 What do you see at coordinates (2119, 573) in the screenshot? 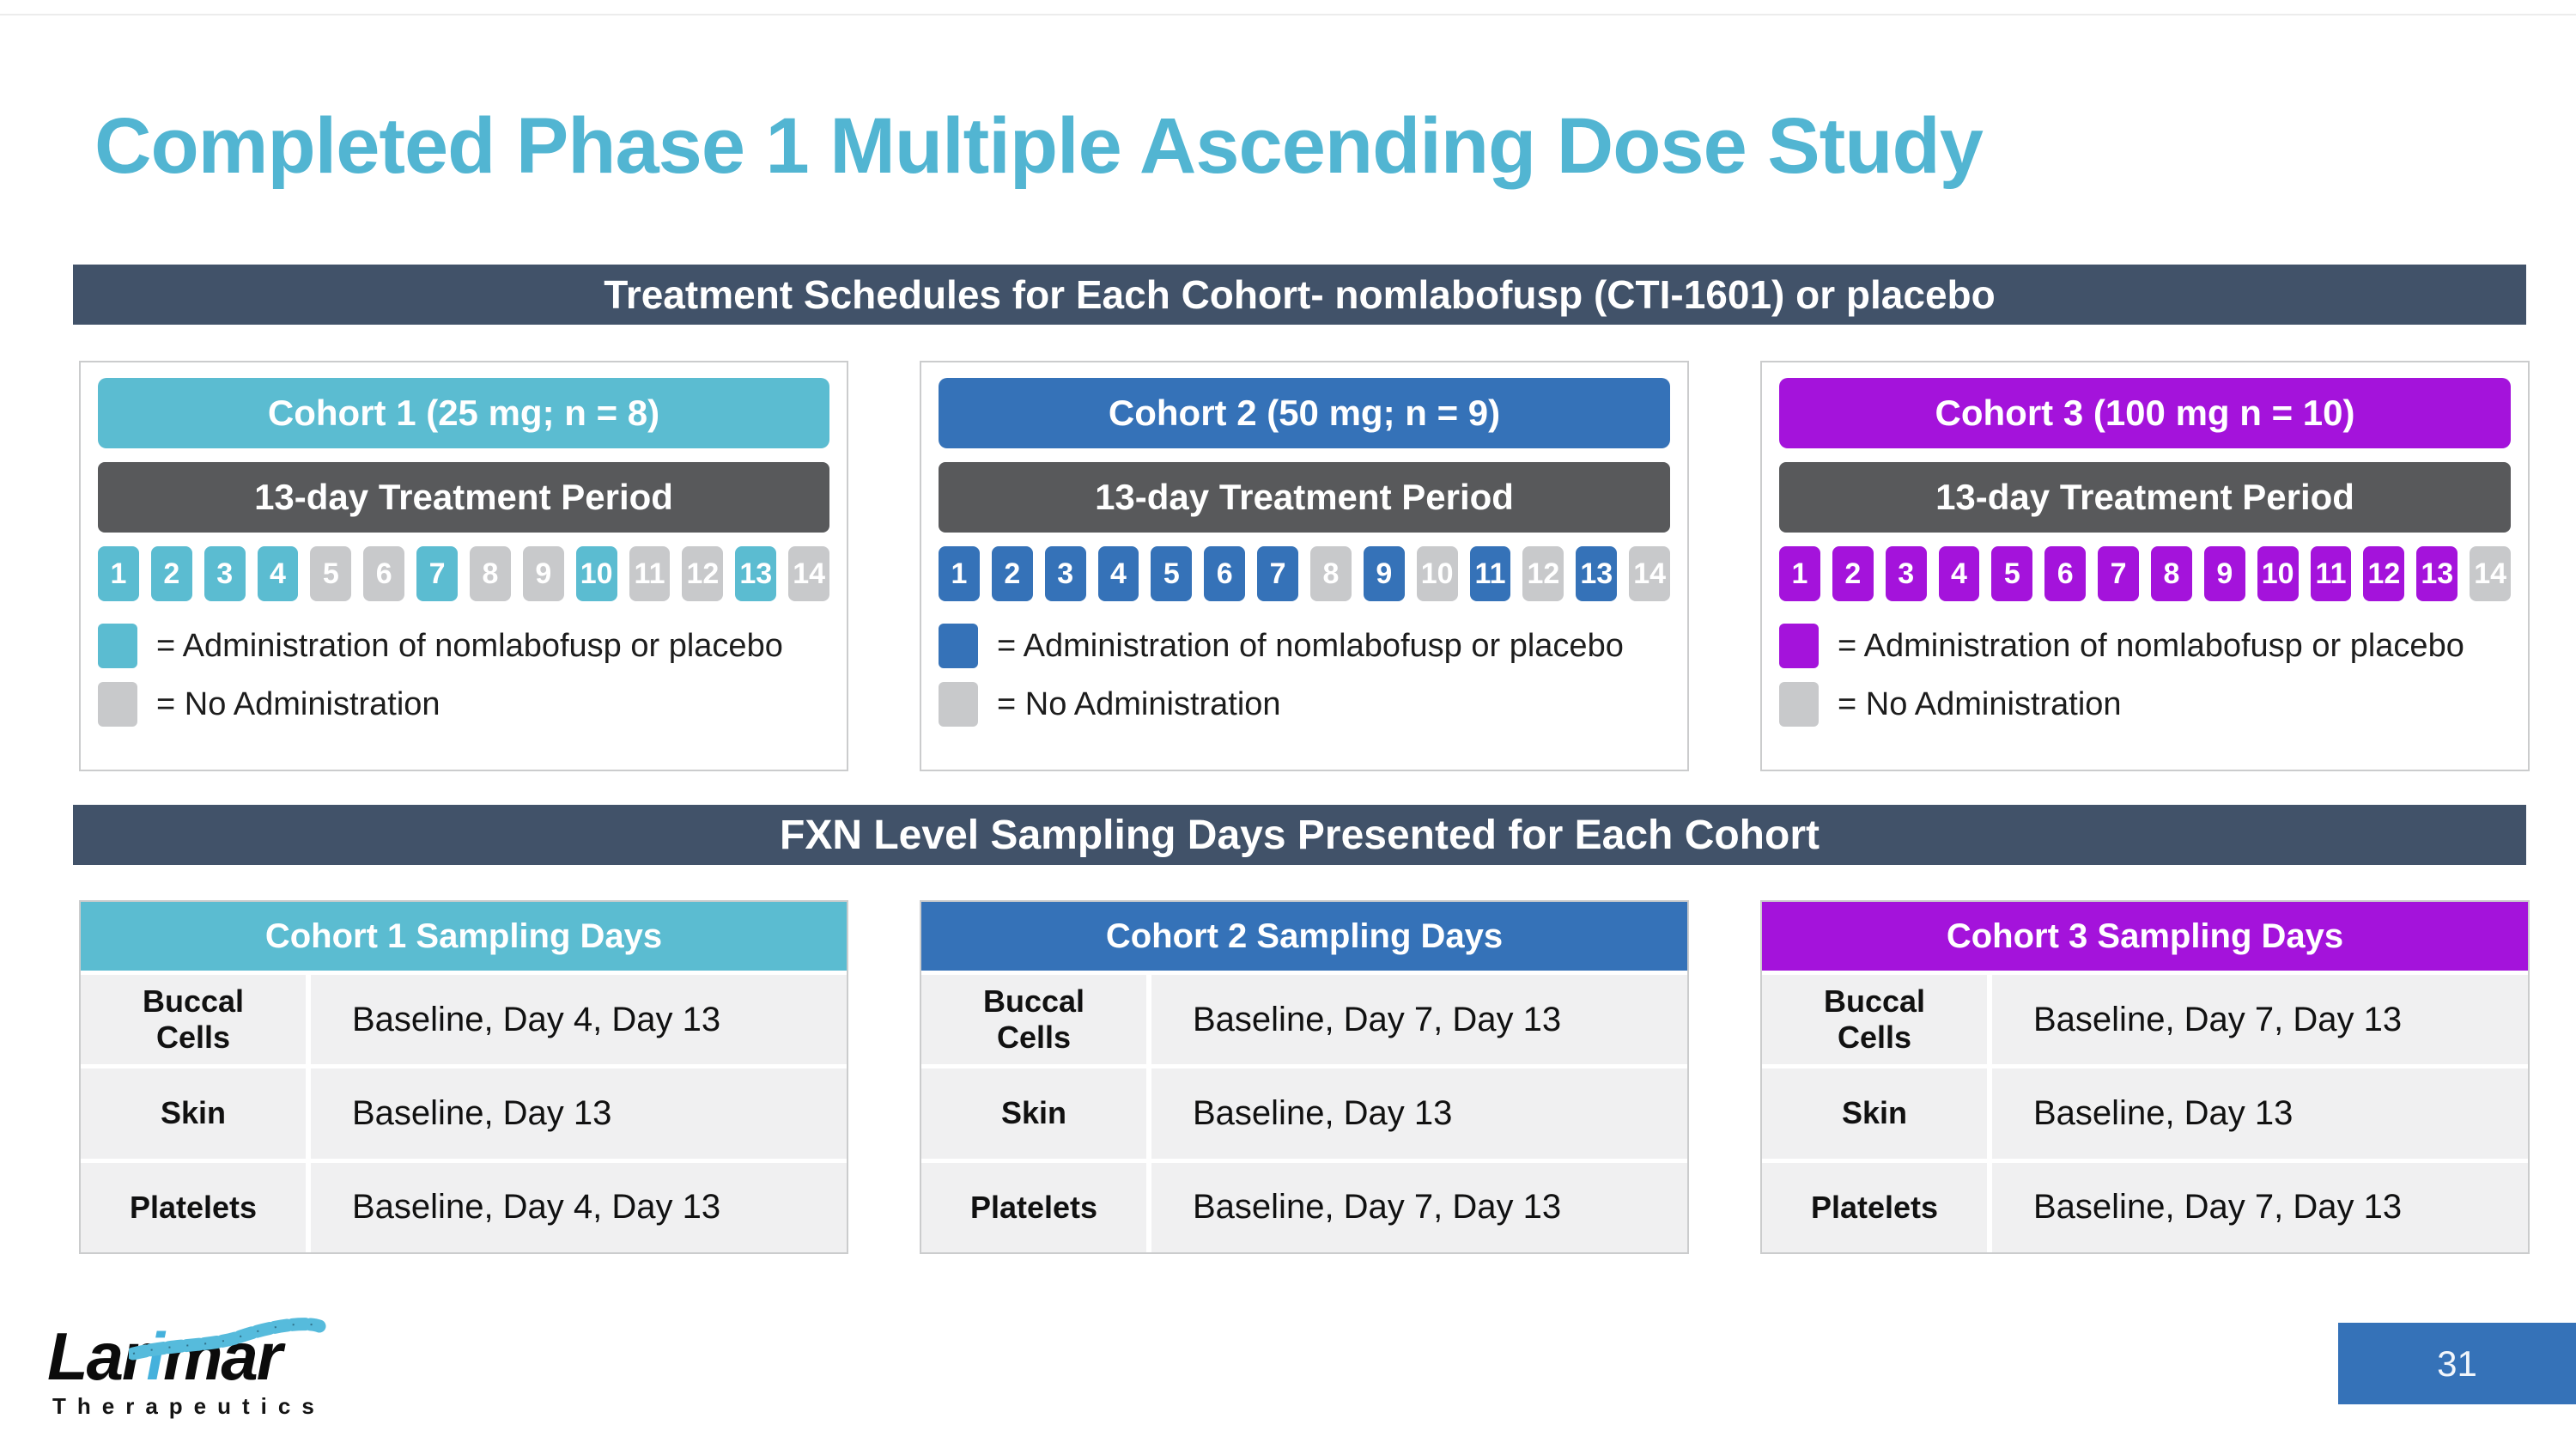
I see `day-box-7: 7` at bounding box center [2119, 573].